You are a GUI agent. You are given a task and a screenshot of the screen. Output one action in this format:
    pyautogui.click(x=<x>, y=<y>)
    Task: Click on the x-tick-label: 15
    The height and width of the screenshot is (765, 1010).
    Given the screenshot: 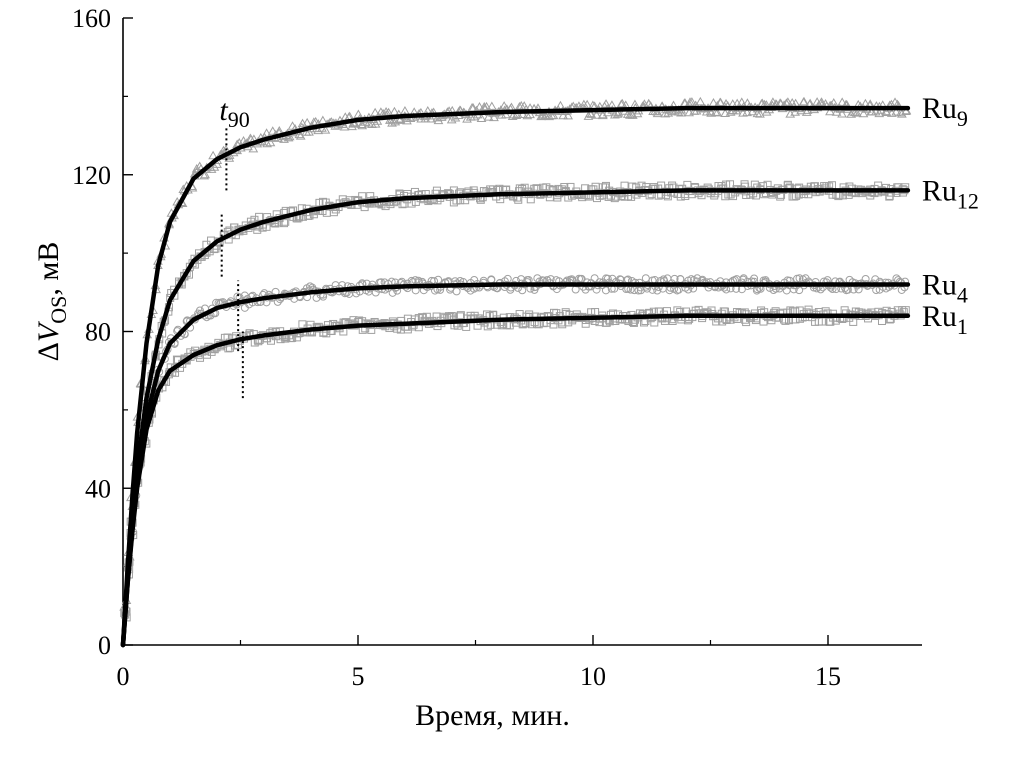 What is the action you would take?
    pyautogui.click(x=828, y=676)
    